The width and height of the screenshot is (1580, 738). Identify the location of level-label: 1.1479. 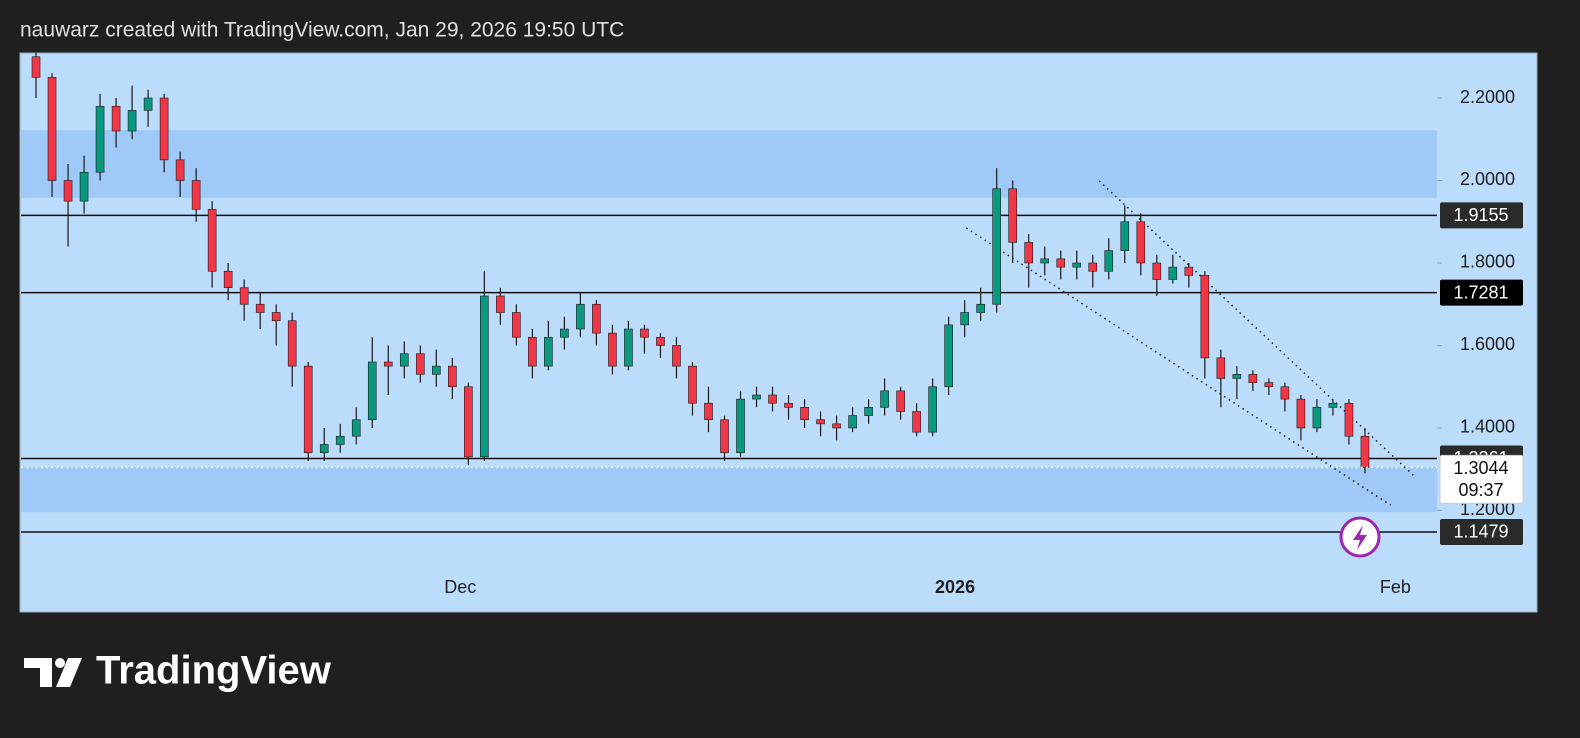
(1480, 532).